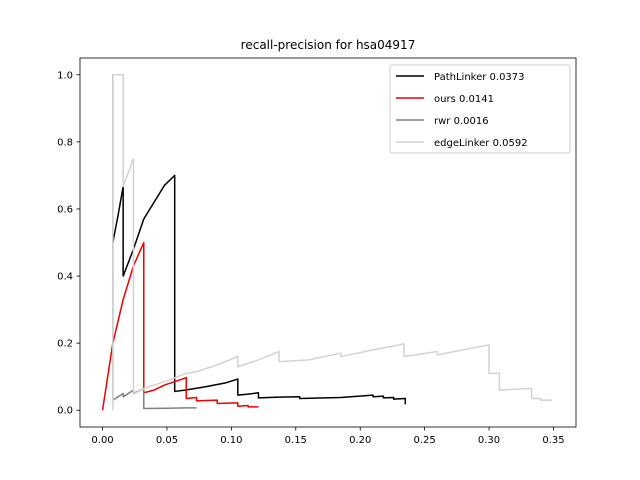 The image size is (640, 480). Describe the element at coordinates (65, 277) in the screenshot. I see `y-tick-label: 0.4` at that location.